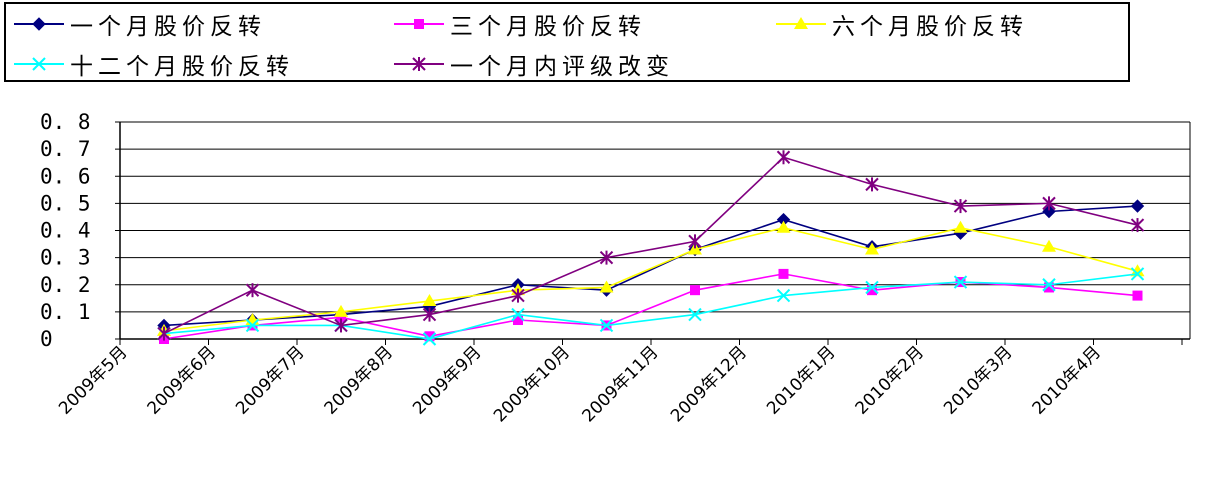 The height and width of the screenshot is (486, 1206). What do you see at coordinates (65, 285) in the screenshot?
I see `y-tick-label: 0. 2` at bounding box center [65, 285].